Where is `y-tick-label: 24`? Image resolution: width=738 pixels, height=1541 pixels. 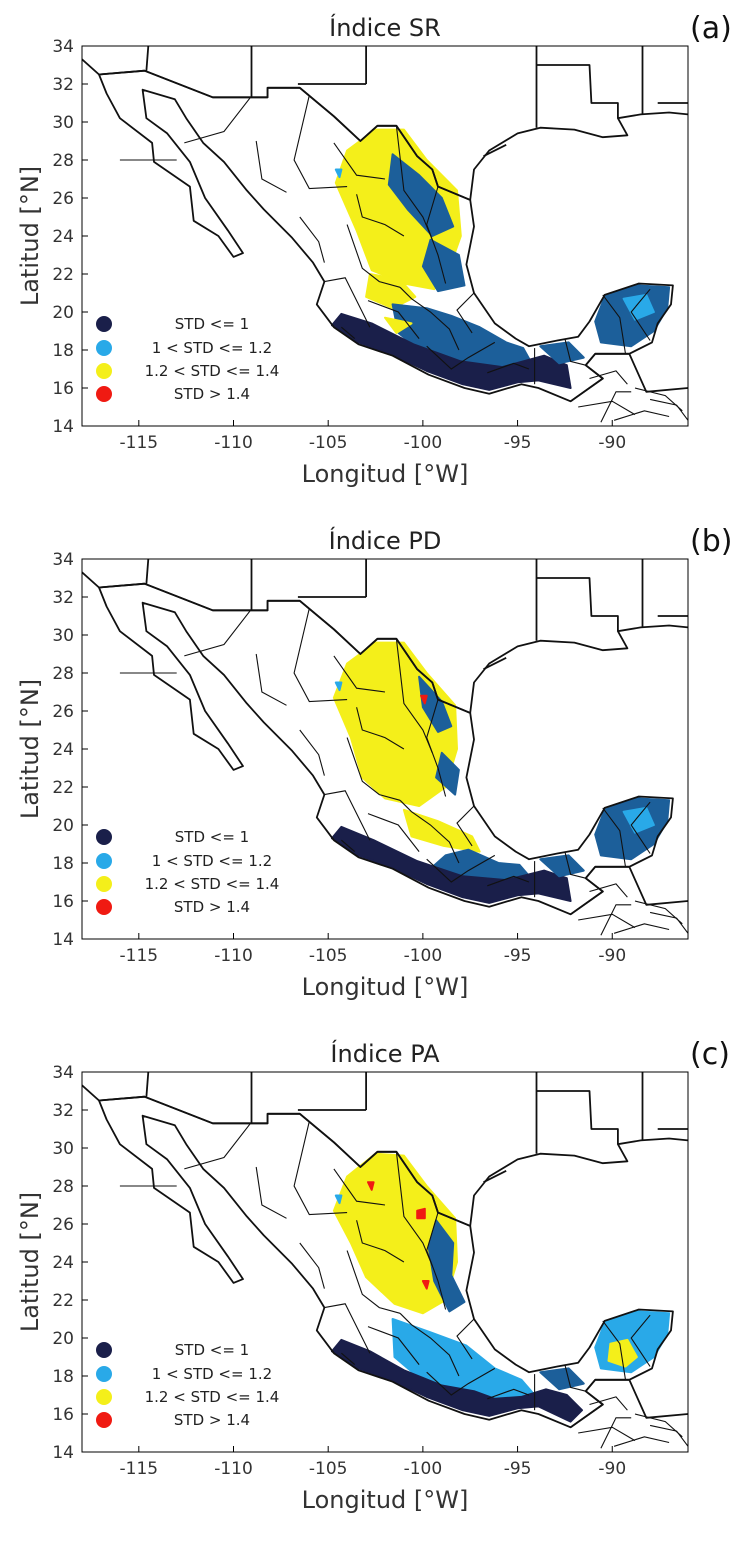
y-tick-label: 24 is located at coordinates (63, 1263).